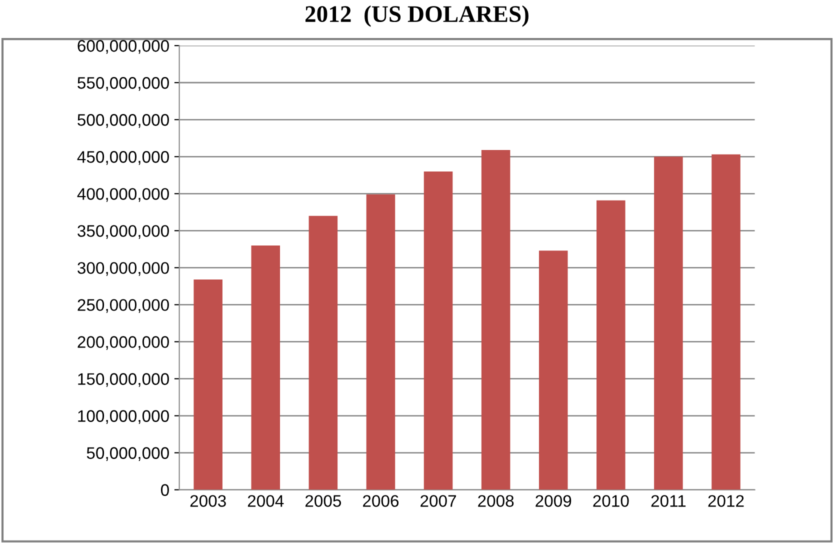 This screenshot has width=834, height=543. Describe the element at coordinates (496, 501) in the screenshot. I see `x-tick-label: 2008` at that location.